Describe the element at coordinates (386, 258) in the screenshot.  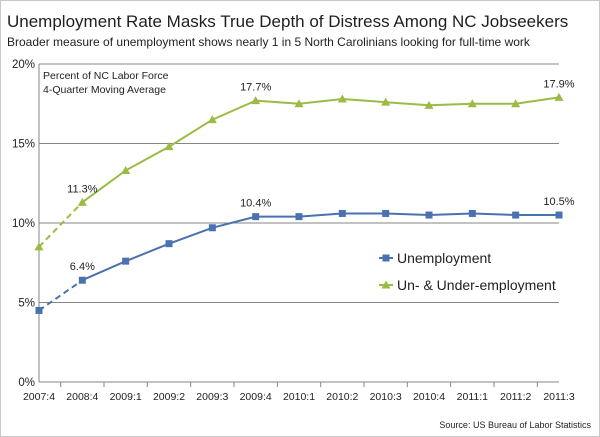
I see `legend-marker-square` at that location.